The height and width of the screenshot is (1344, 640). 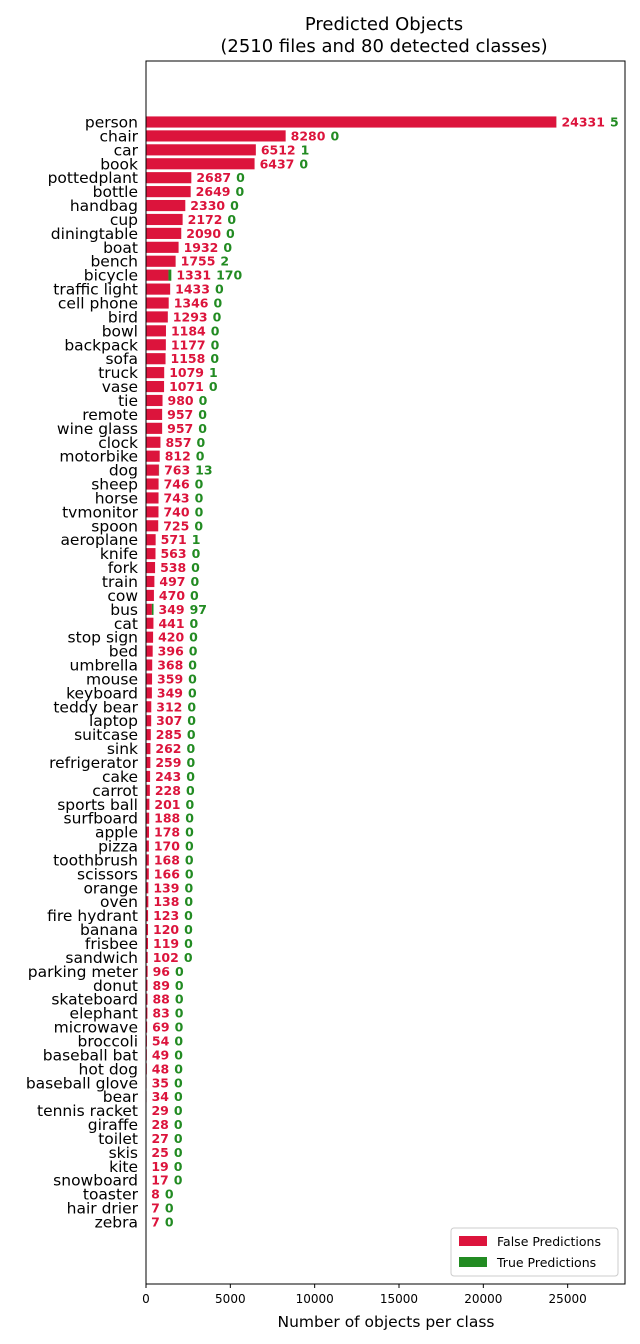 What do you see at coordinates (116, 498) in the screenshot?
I see `category-label: horse` at bounding box center [116, 498].